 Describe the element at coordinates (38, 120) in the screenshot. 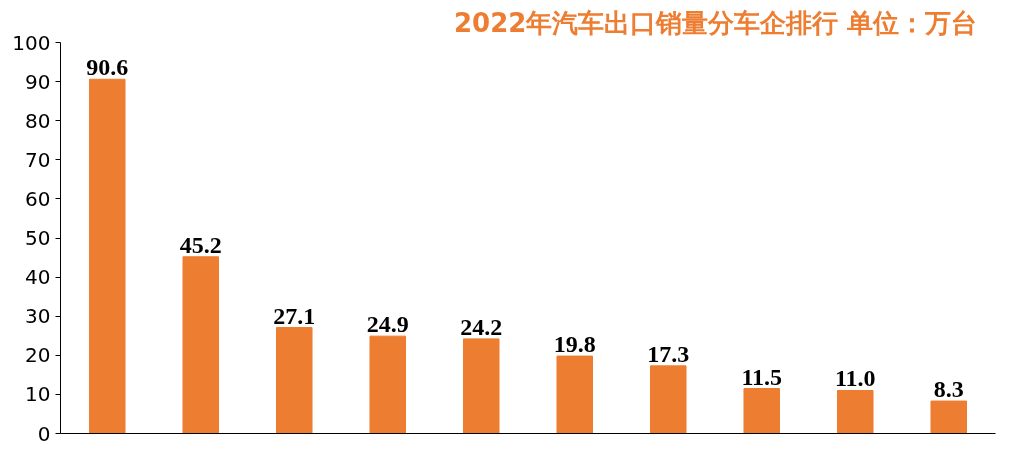

I see `y-tick-label: 80` at that location.